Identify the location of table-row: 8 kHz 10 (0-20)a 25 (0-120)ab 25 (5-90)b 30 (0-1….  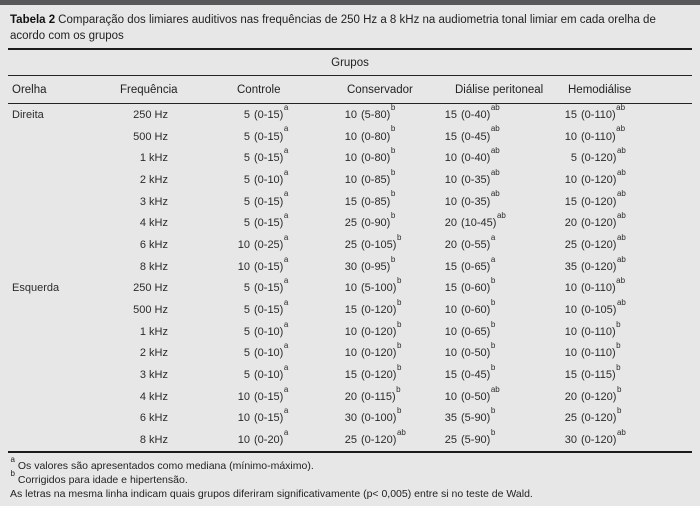
(350, 440).